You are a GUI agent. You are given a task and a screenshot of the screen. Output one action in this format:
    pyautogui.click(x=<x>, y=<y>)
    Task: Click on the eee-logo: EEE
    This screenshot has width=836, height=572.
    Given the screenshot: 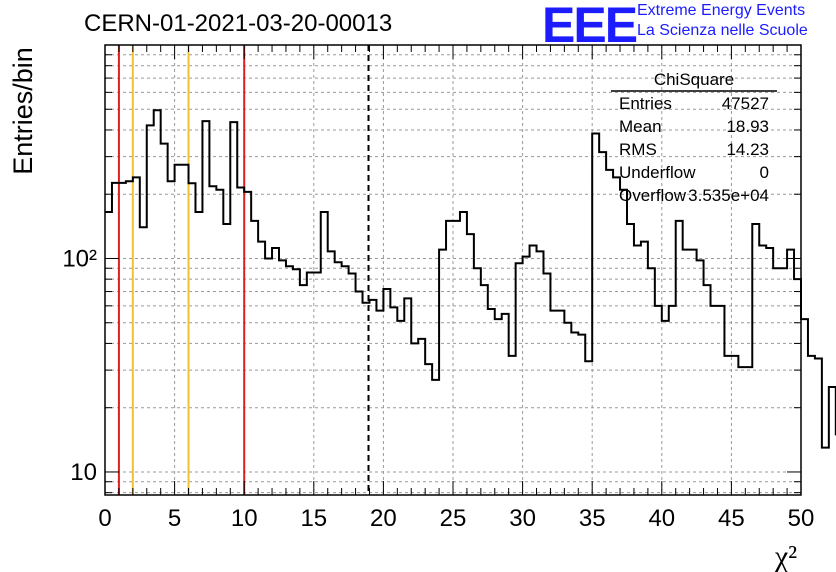 What is the action you would take?
    pyautogui.click(x=590, y=26)
    